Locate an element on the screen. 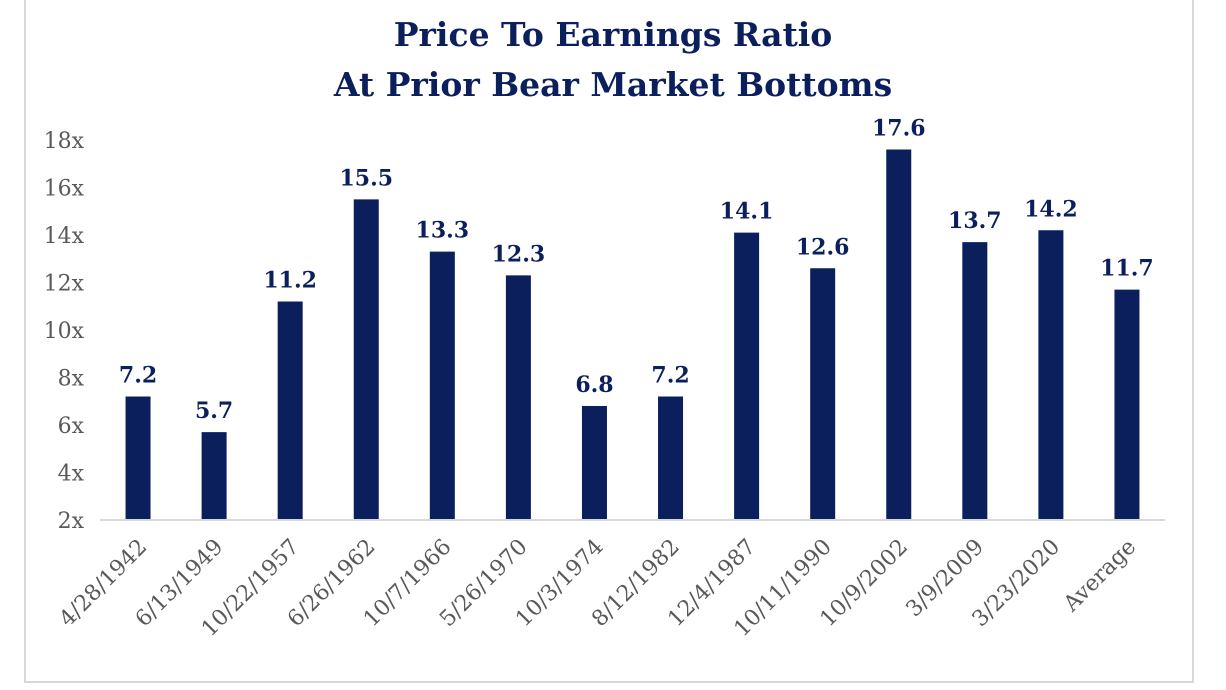  chart-title: Price To Earnings Ratio is located at coordinates (613, 34).